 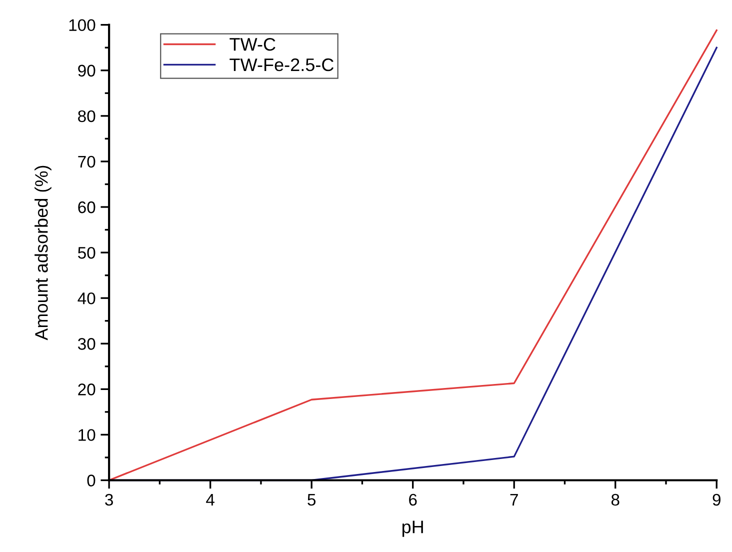 I want to click on x-axis-title: pH, so click(x=412, y=528).